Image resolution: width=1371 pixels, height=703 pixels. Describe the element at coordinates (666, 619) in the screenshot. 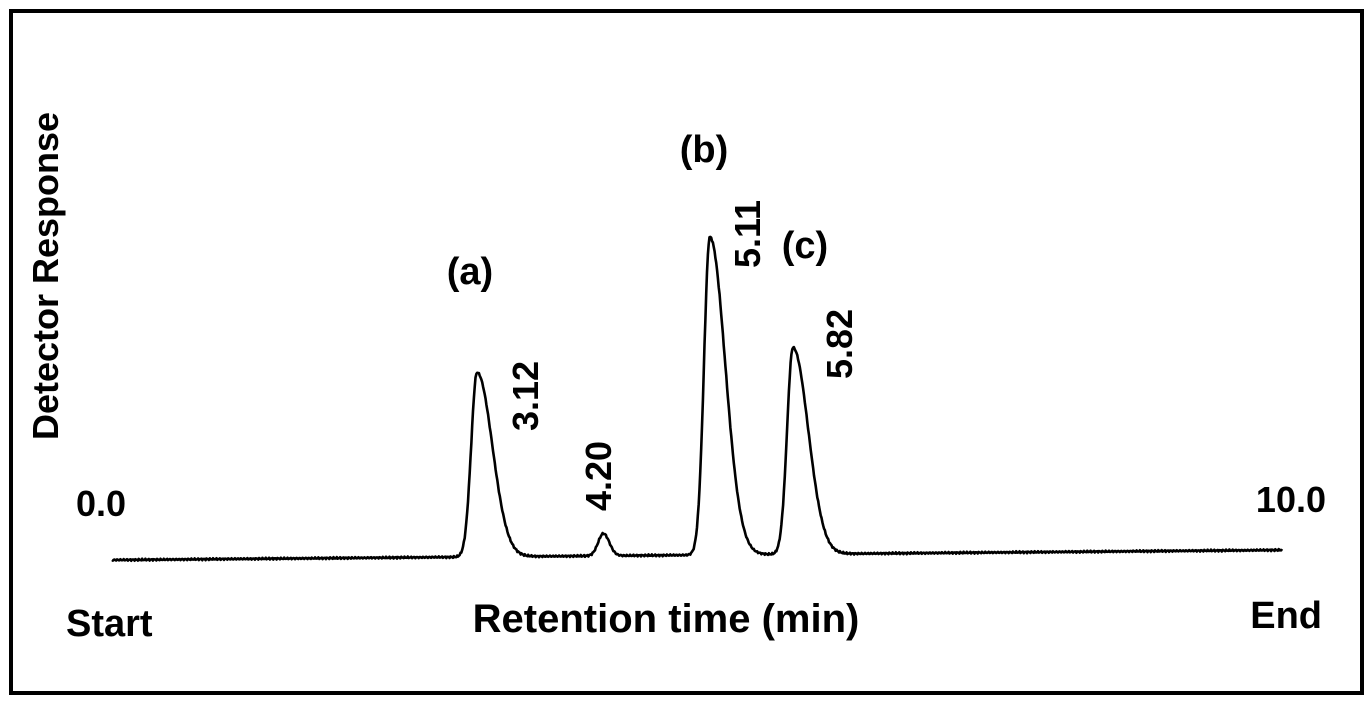

I see `x-axis-label: Retention time (min)` at that location.